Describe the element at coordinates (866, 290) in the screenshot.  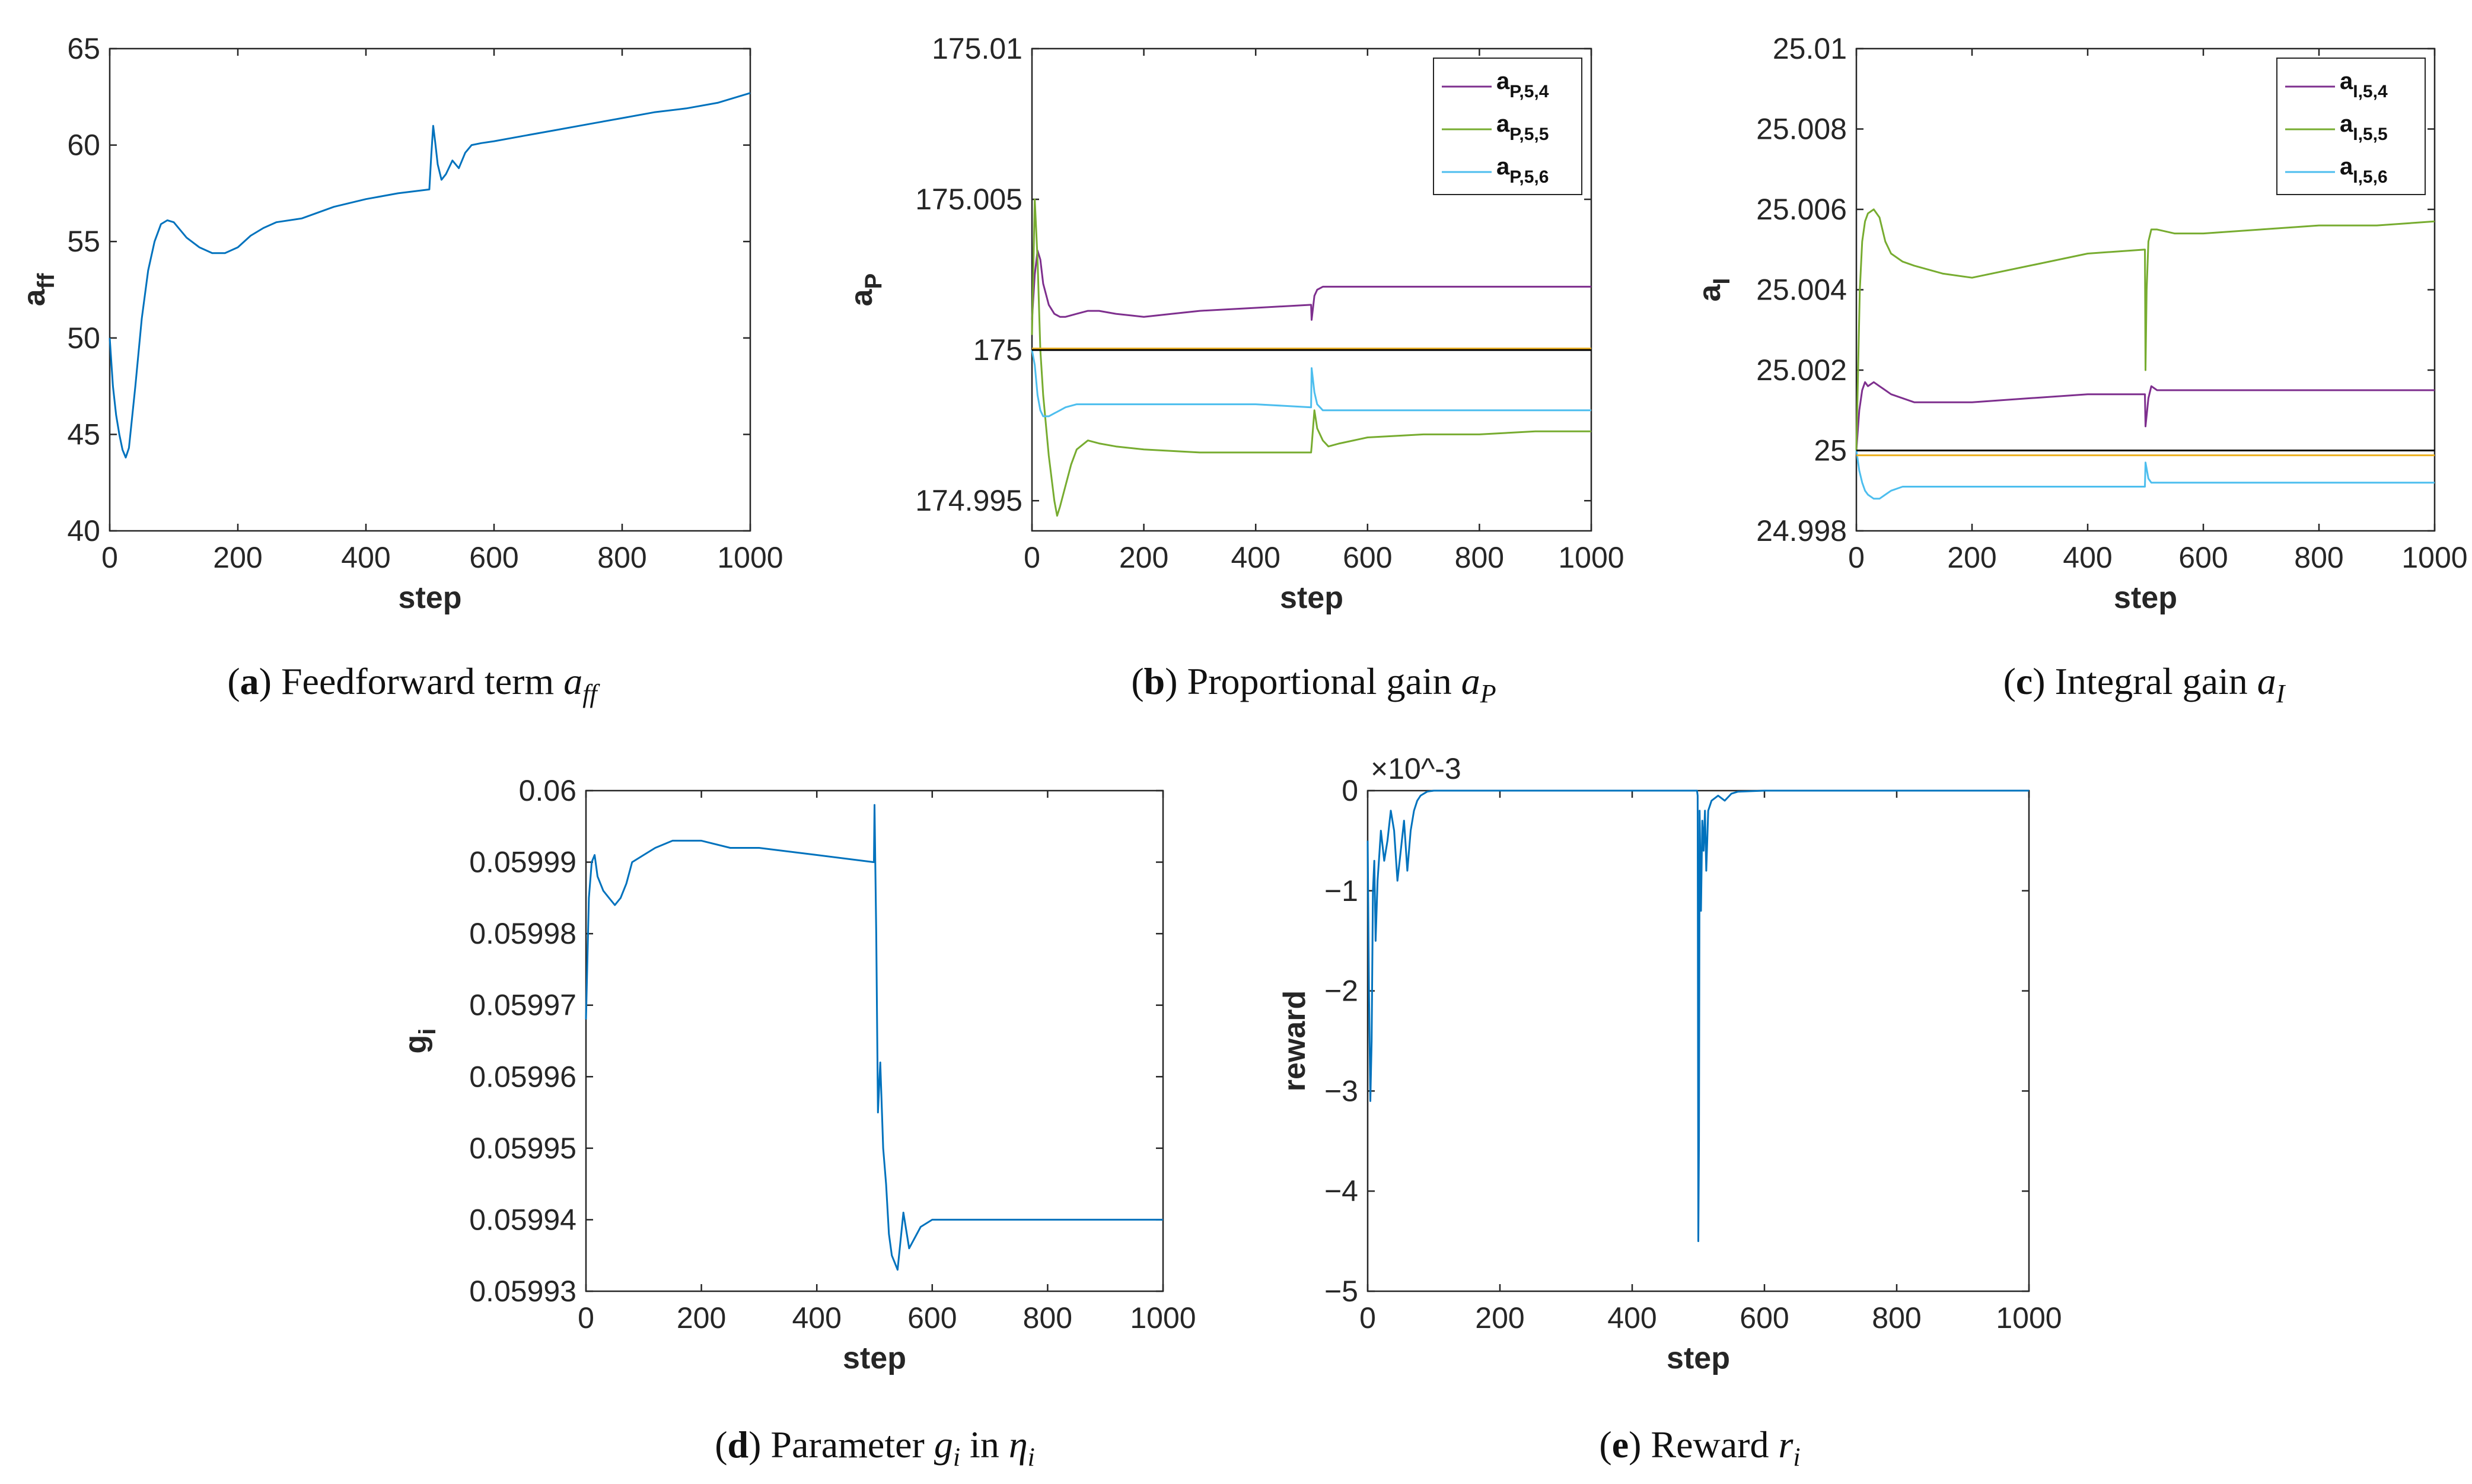
I see `y-axis-label: aP` at that location.